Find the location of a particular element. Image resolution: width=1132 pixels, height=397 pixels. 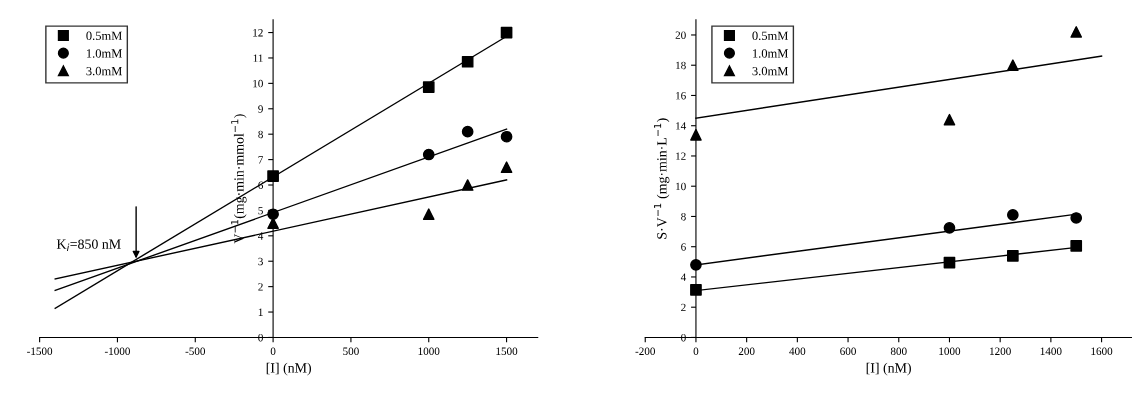

y-tick-label: 1 is located at coordinates (260, 312).